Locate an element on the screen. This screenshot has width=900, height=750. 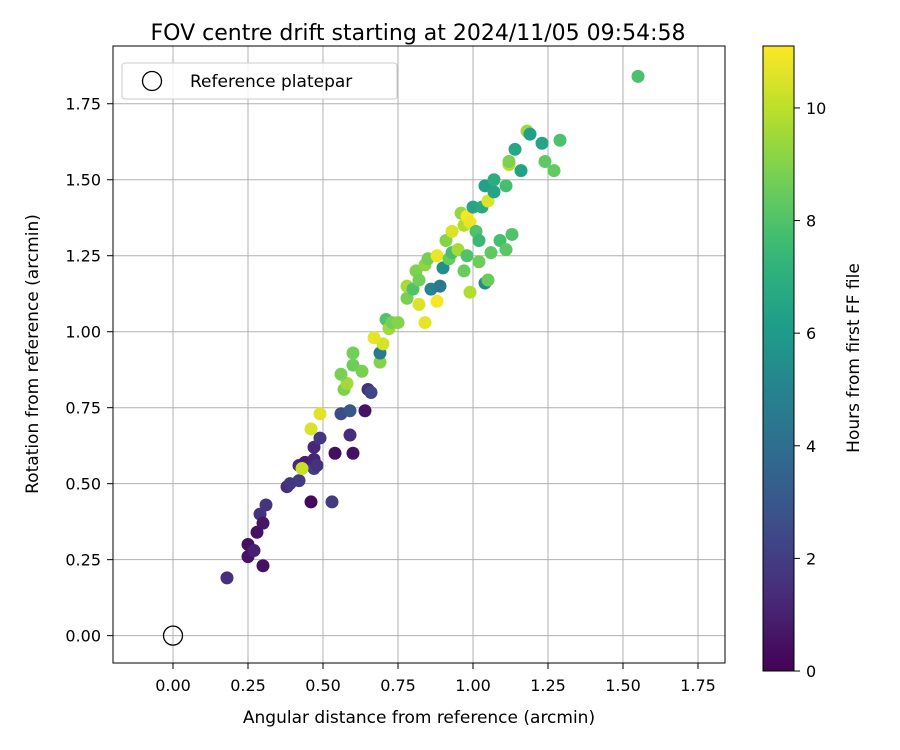
colorbar-ticks: 0 2 4 6 8 10 is located at coordinates (810, 390).